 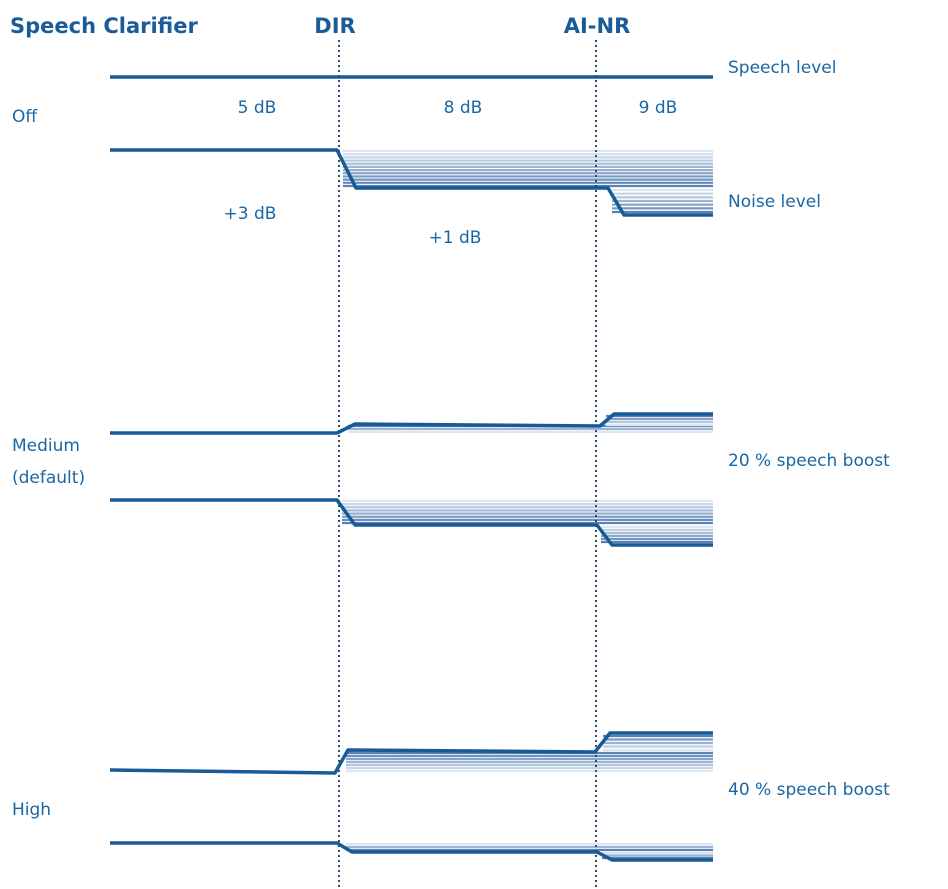 I want to click on ainr-label: AI-NR, so click(x=597, y=26).